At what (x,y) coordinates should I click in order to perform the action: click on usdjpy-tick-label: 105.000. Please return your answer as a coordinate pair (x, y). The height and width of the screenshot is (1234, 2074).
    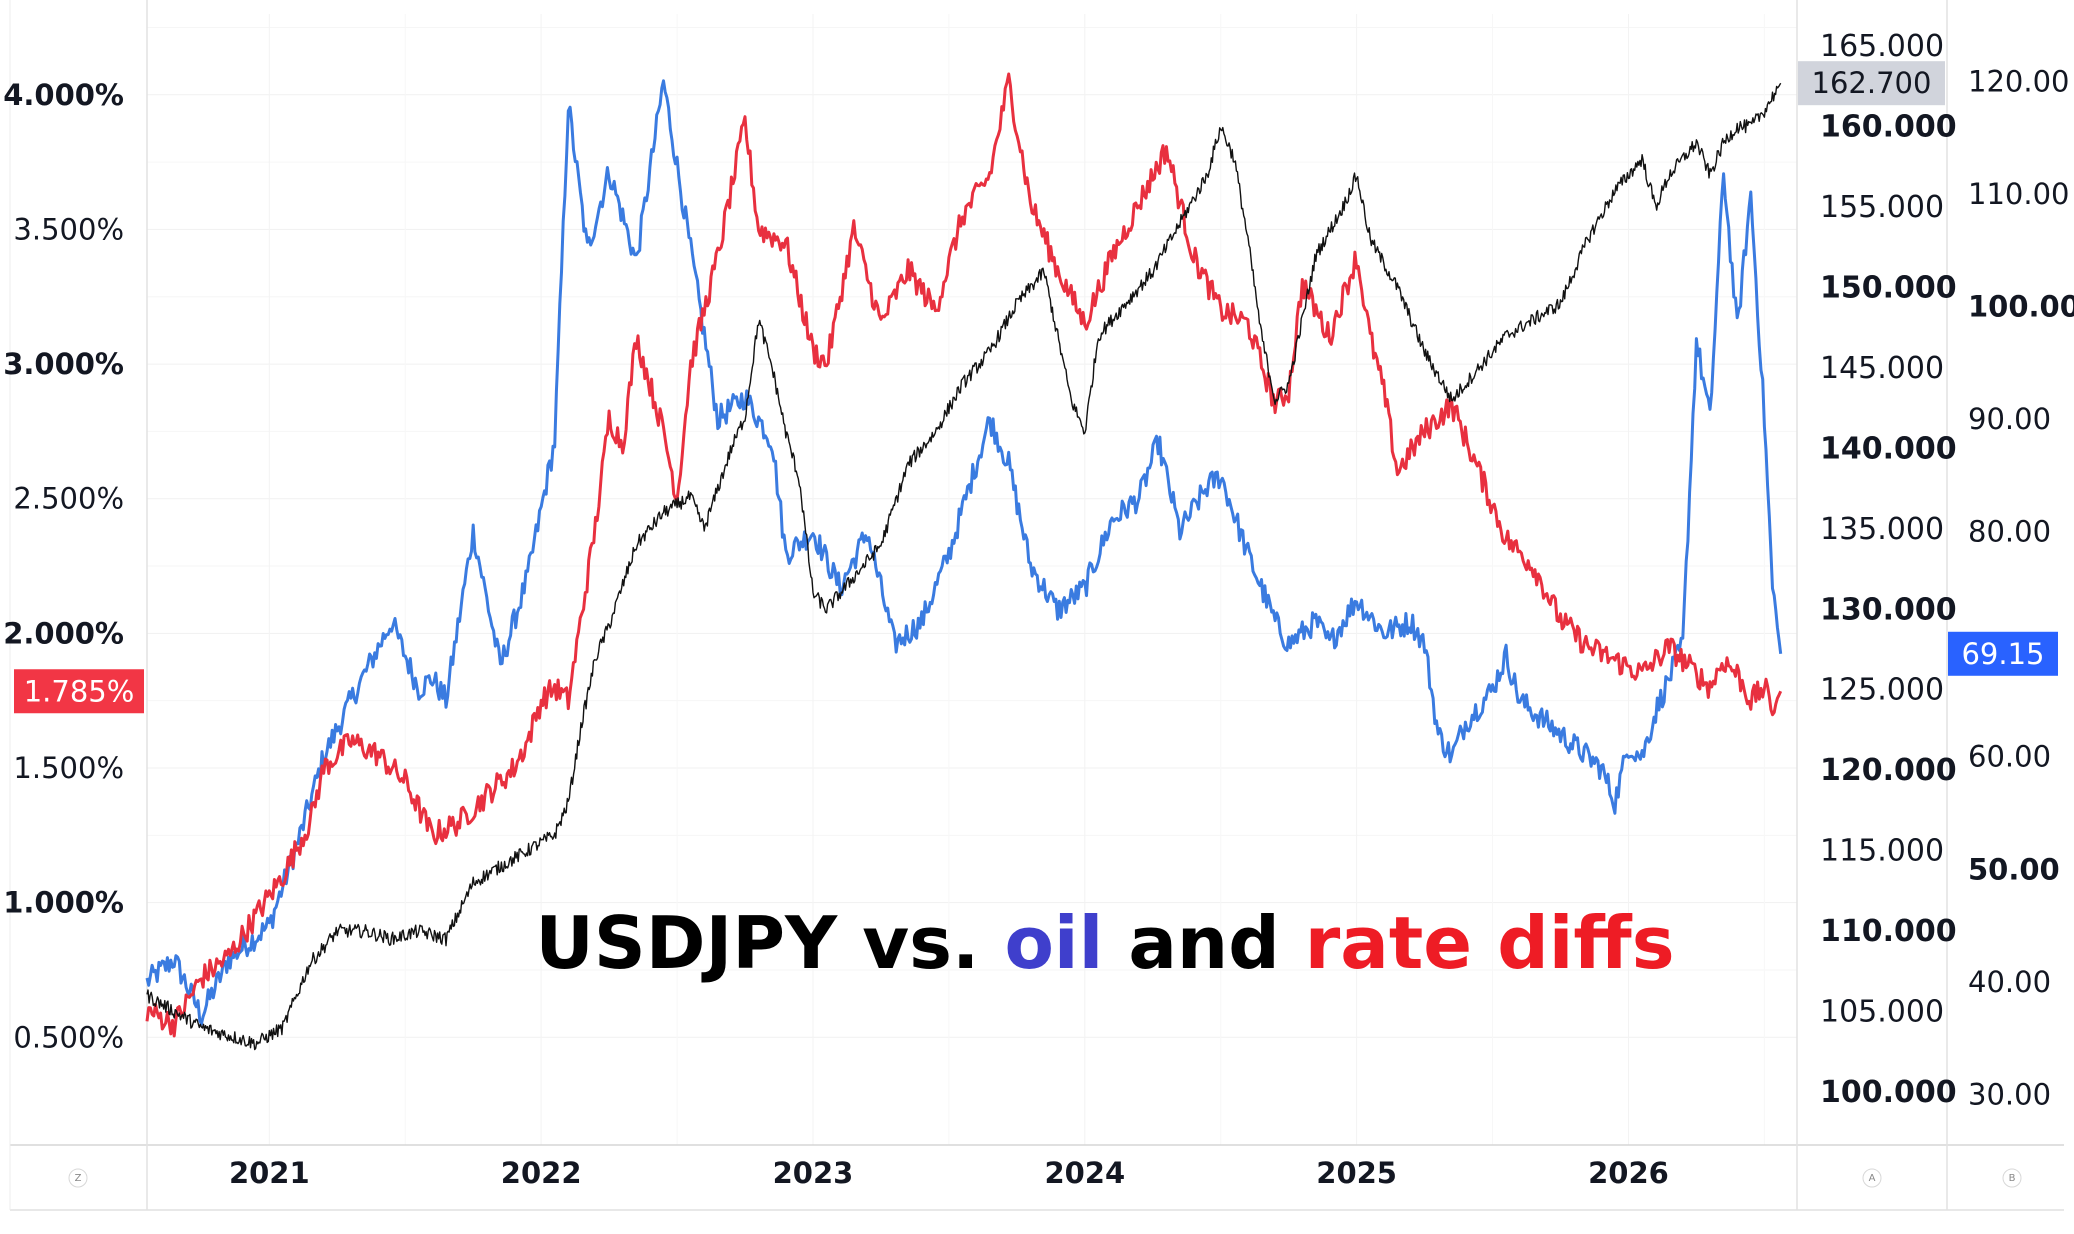
    Looking at the image, I should click on (1882, 1011).